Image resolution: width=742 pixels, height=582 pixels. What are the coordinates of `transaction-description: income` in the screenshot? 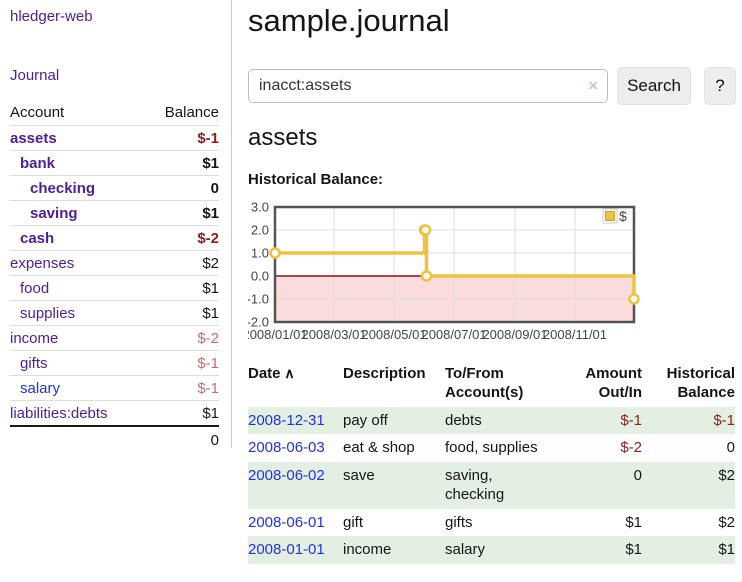 It's located at (367, 549).